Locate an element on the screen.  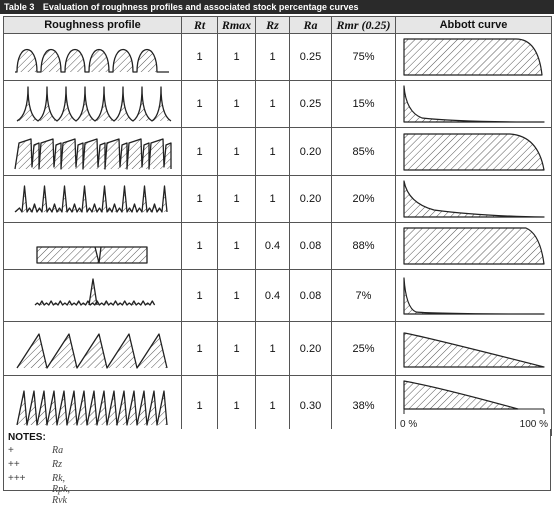
table-row: 1 1 1 0.30 38% 0 % 100 % is located at coordinates (277, 405).